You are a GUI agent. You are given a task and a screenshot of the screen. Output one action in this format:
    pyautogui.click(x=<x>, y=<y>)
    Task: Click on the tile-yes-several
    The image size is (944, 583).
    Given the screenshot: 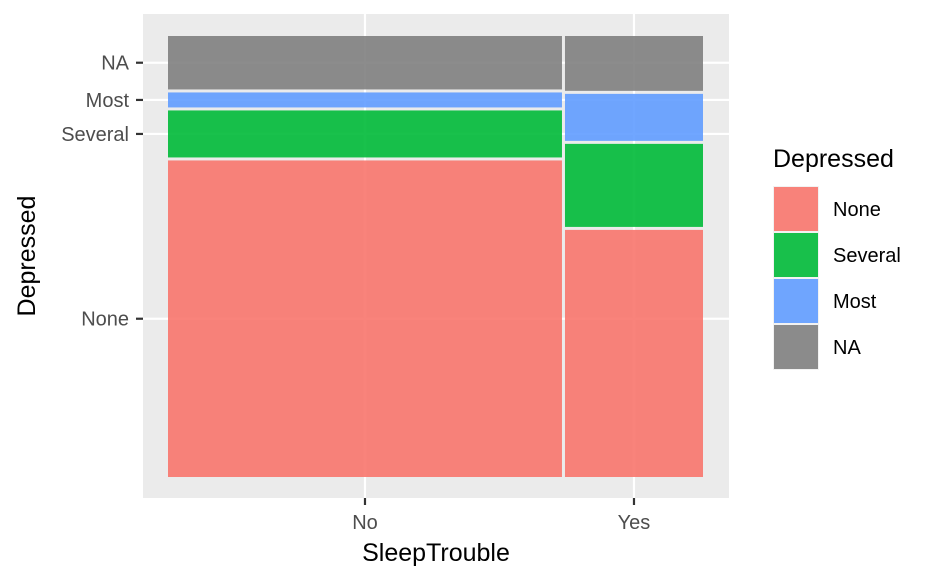 What is the action you would take?
    pyautogui.click(x=633, y=185)
    